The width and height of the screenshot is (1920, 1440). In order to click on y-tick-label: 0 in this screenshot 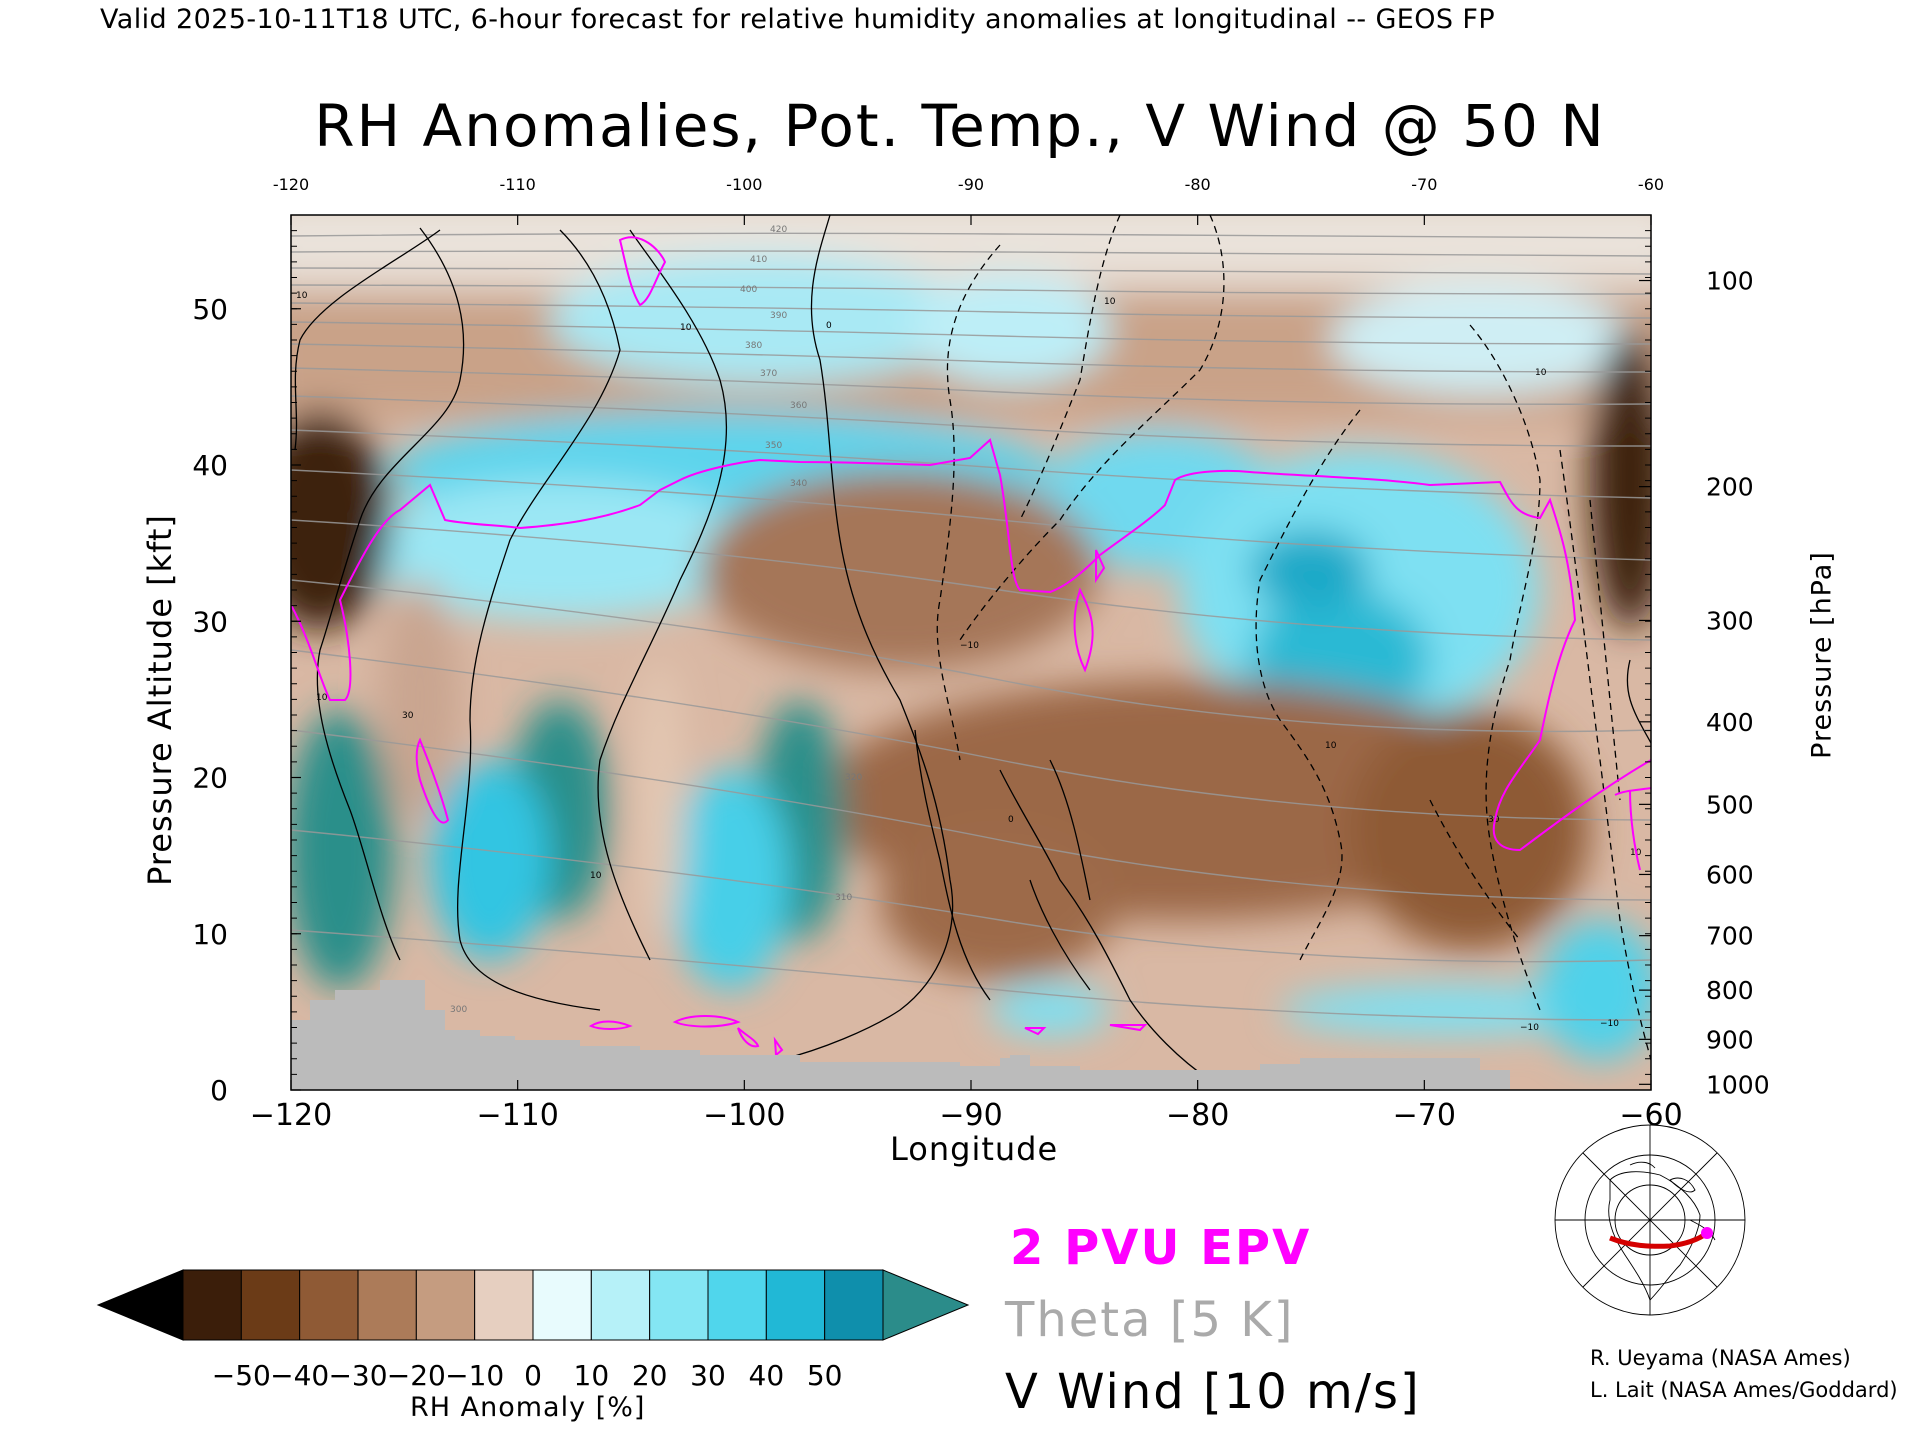, I will do `click(219, 1090)`.